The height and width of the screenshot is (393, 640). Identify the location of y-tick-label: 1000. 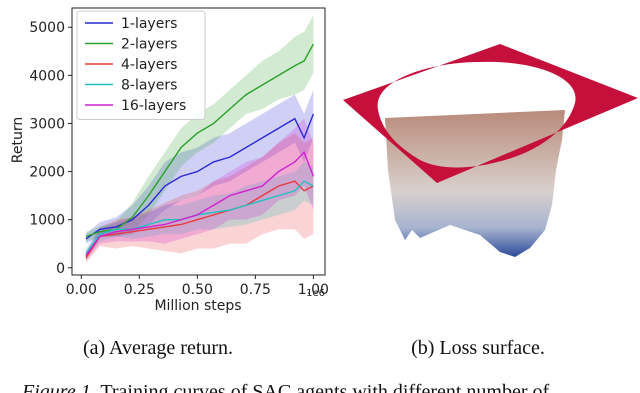
(47, 221).